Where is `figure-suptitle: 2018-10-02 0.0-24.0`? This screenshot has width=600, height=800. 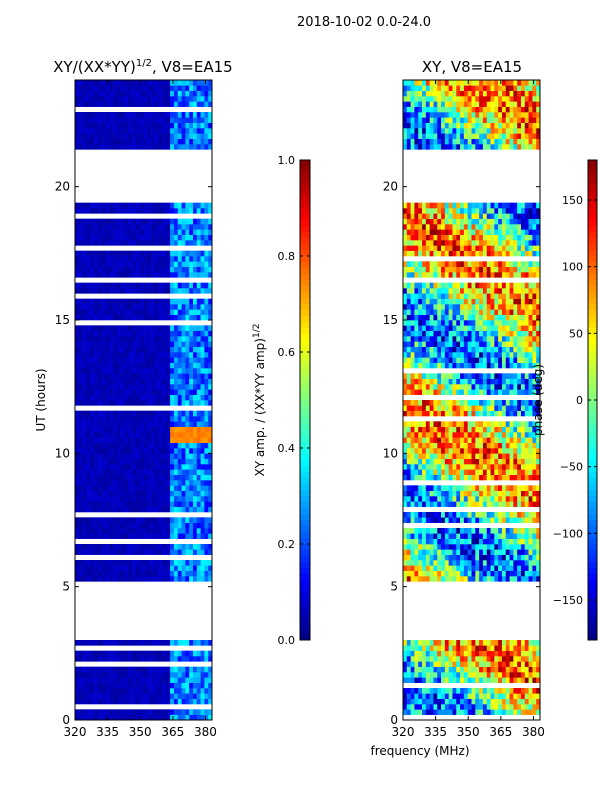
figure-suptitle: 2018-10-02 0.0-24.0 is located at coordinates (364, 22).